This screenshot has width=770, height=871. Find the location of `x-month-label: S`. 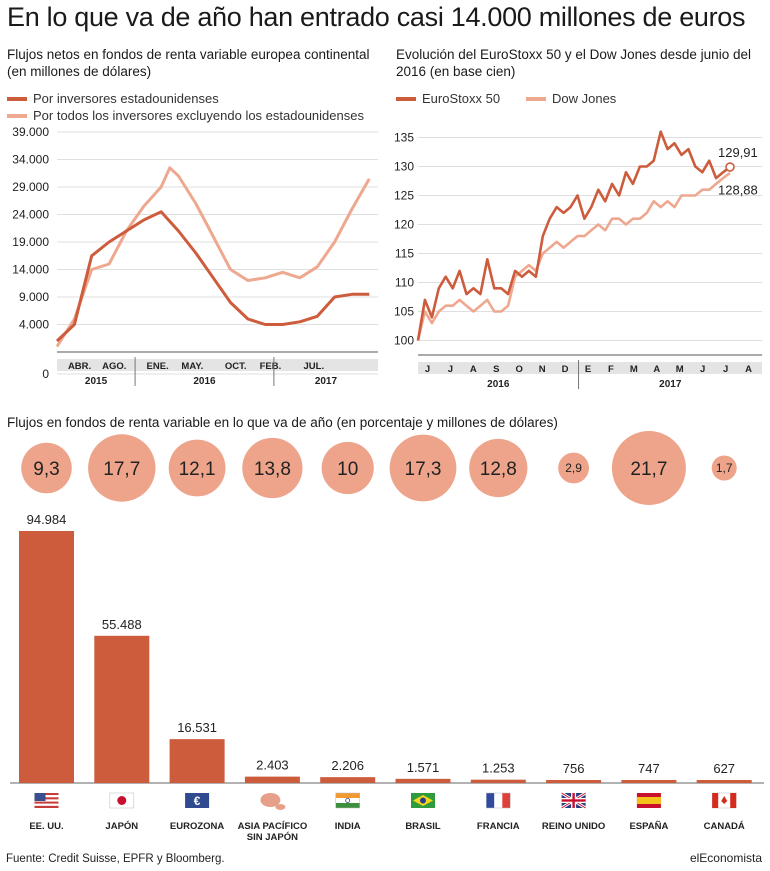

x-month-label: S is located at coordinates (496, 369).